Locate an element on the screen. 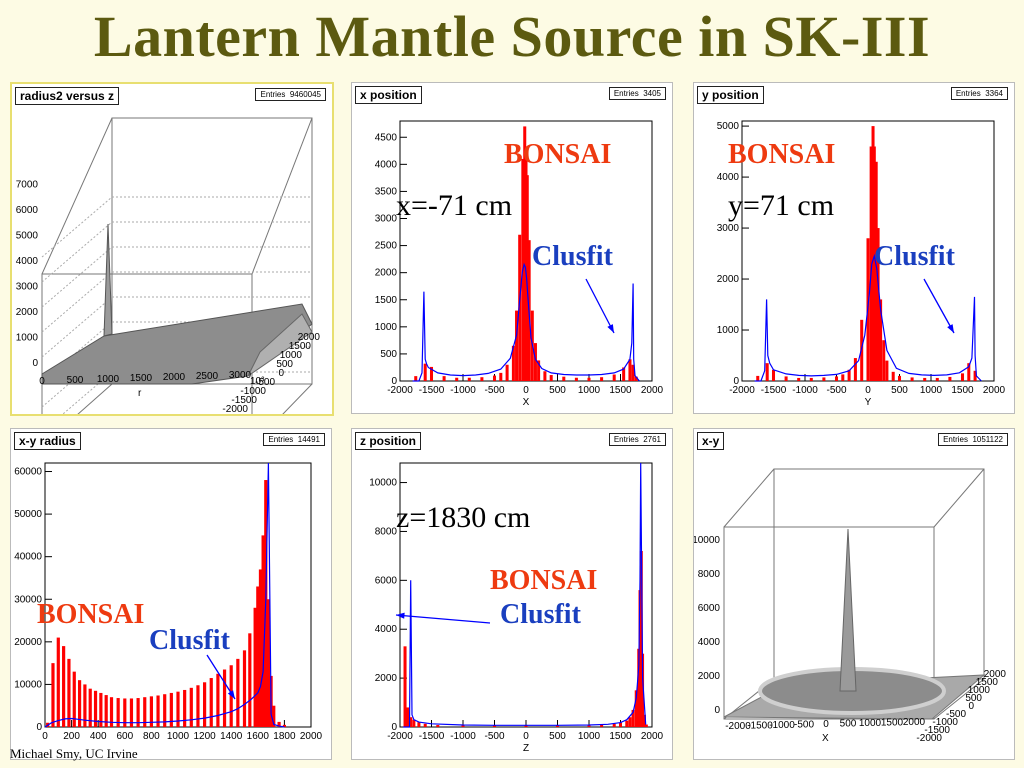 The width and height of the screenshot is (1024, 768). clusfit-arrow is located at coordinates (221, 677).